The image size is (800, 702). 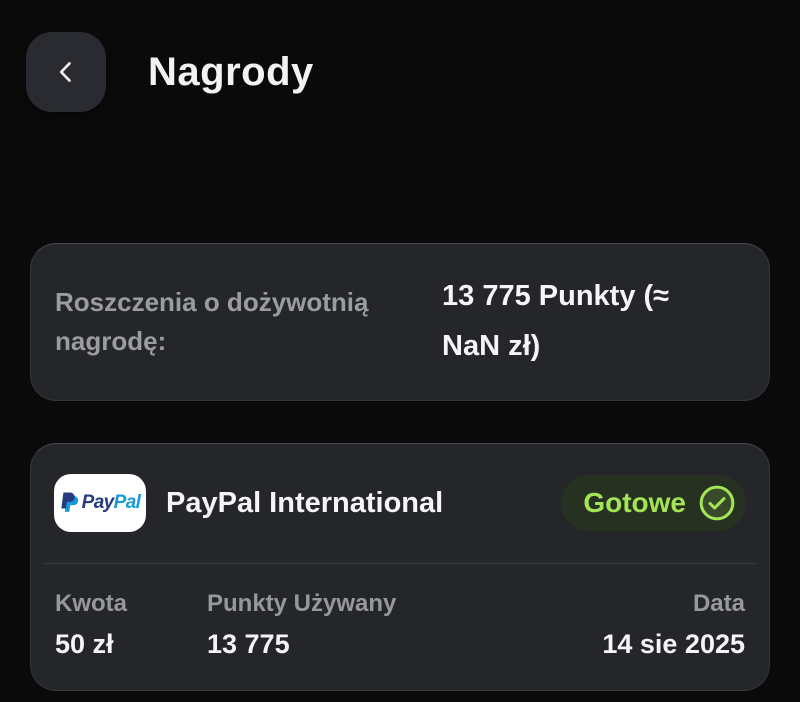 I want to click on paypal-wordmark-pay: Pay, so click(x=98, y=503).